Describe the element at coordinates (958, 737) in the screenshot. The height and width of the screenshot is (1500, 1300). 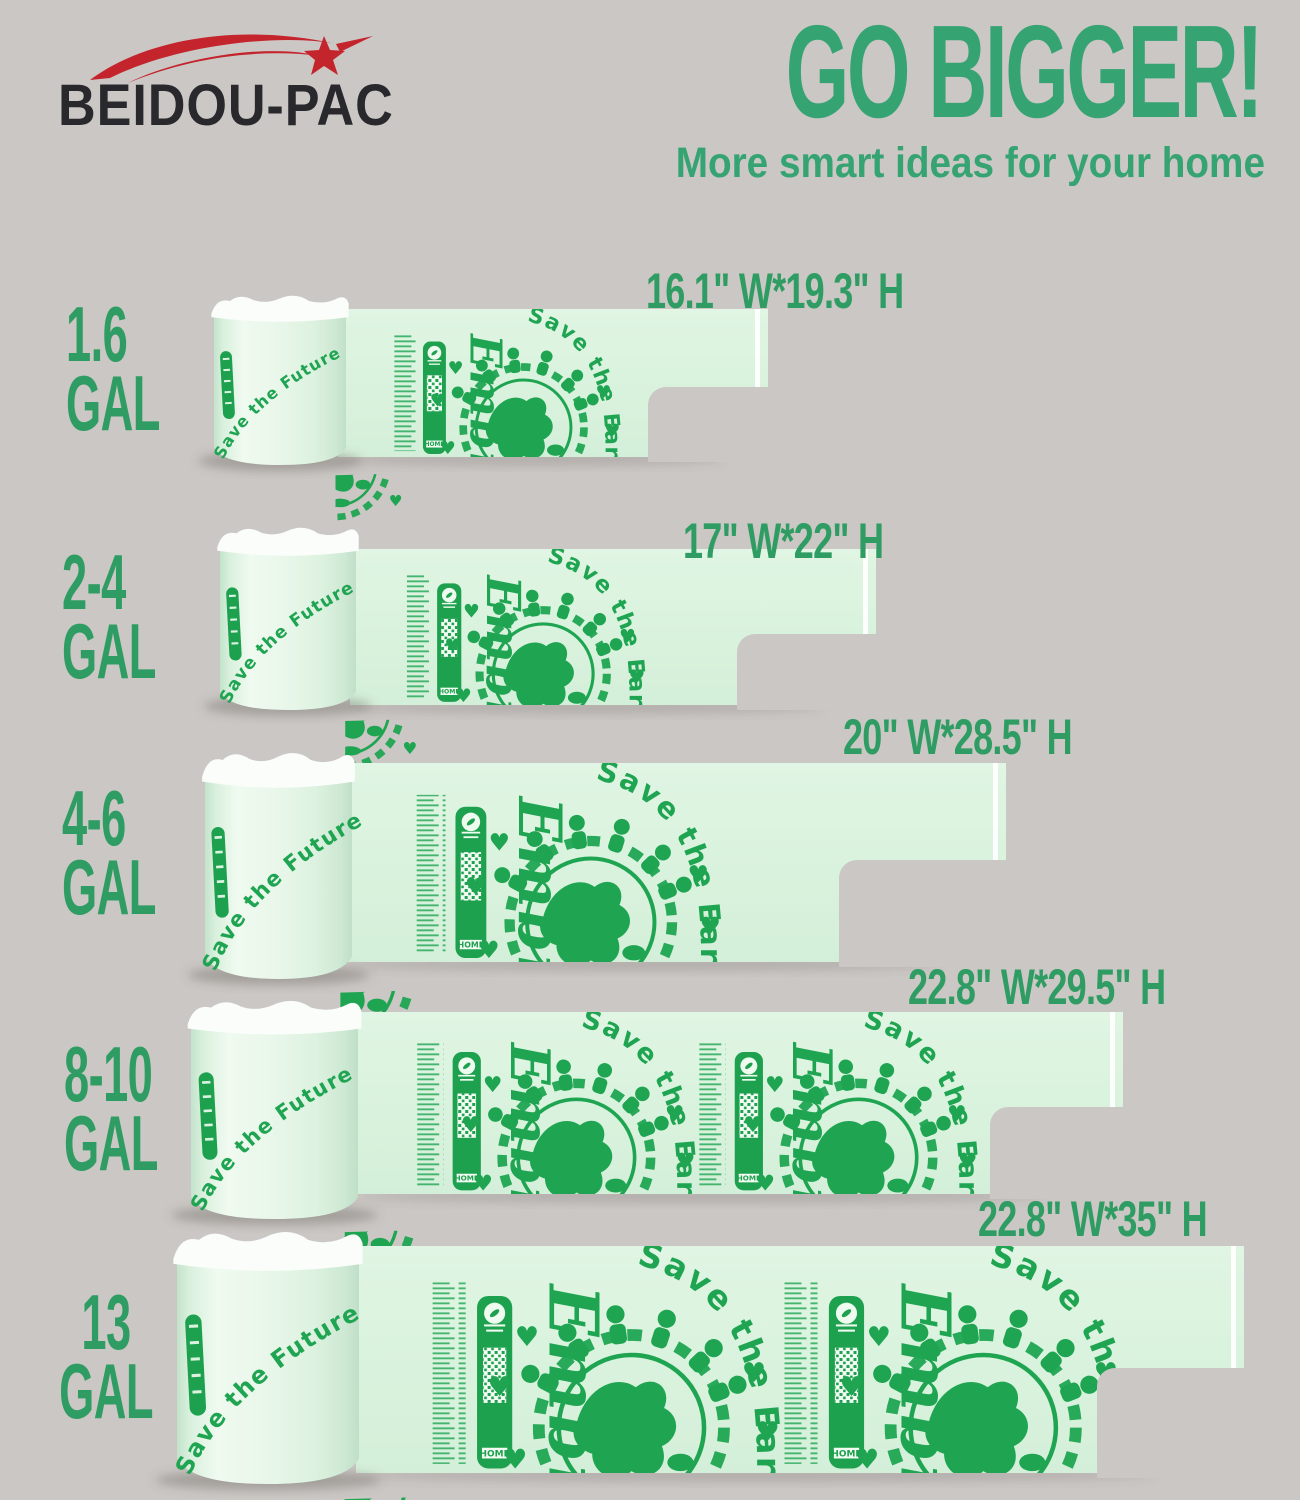
I see `dimension-label: 20" W*28.5" H` at that location.